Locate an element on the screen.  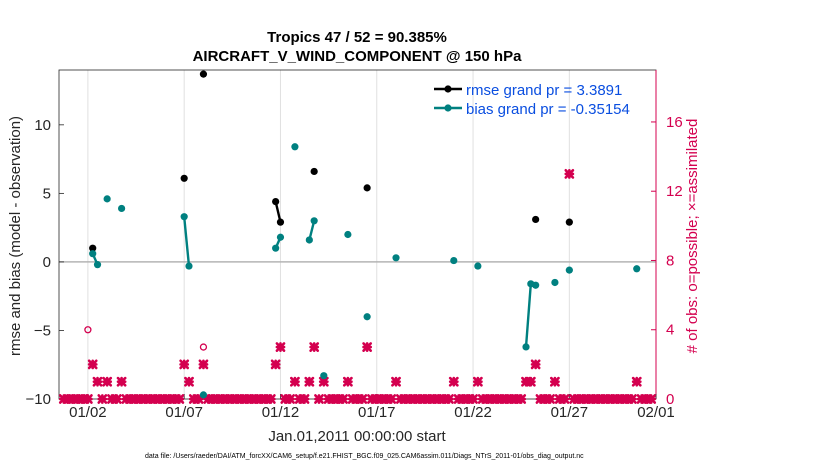
x-tick-label: 01/12 is located at coordinates (281, 412).